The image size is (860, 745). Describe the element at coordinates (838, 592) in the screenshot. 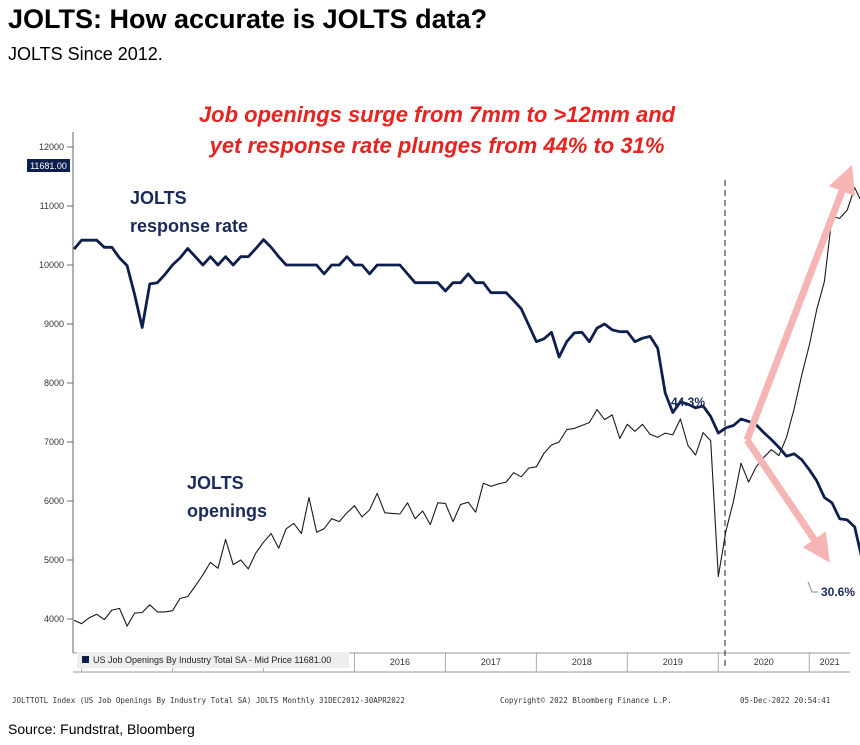

I see `end-rate-label: 30.6%` at that location.